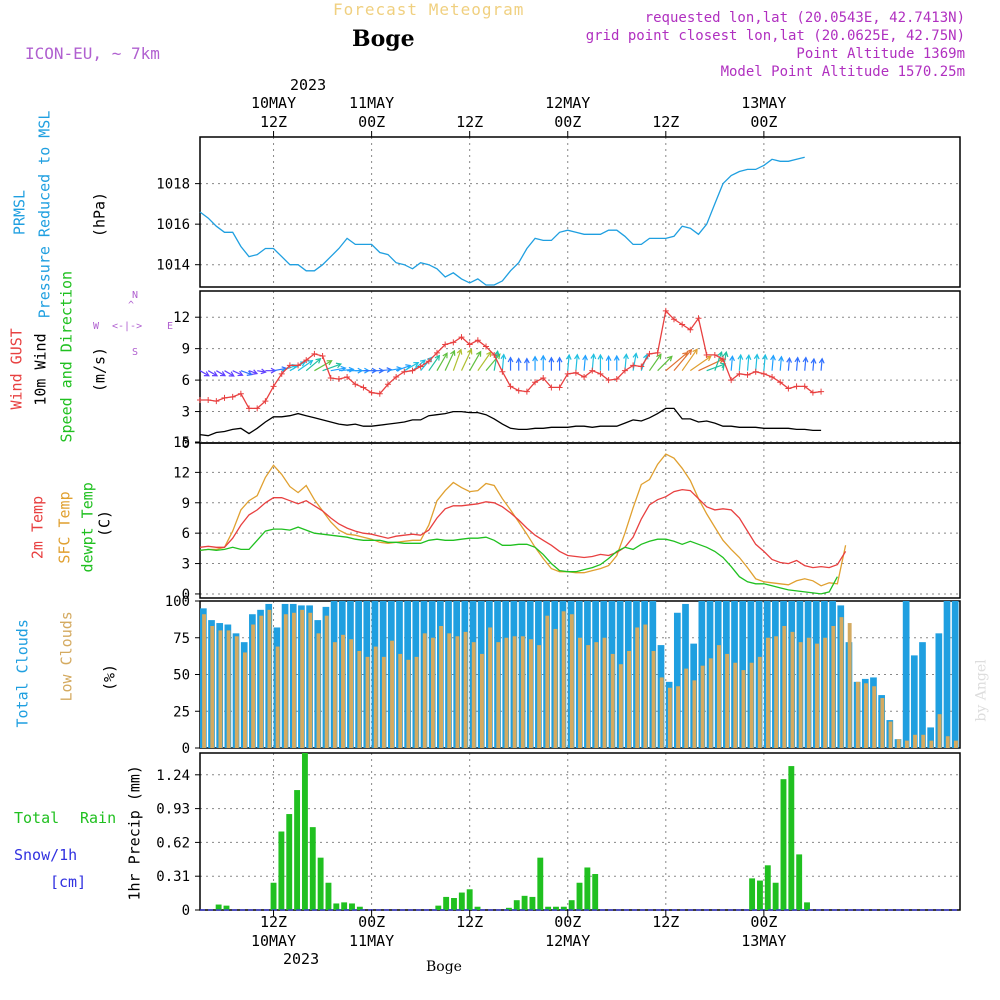 The image size is (1000, 1000). Describe the element at coordinates (181, 473) in the screenshot. I see `y-tick-label: 12` at that location.